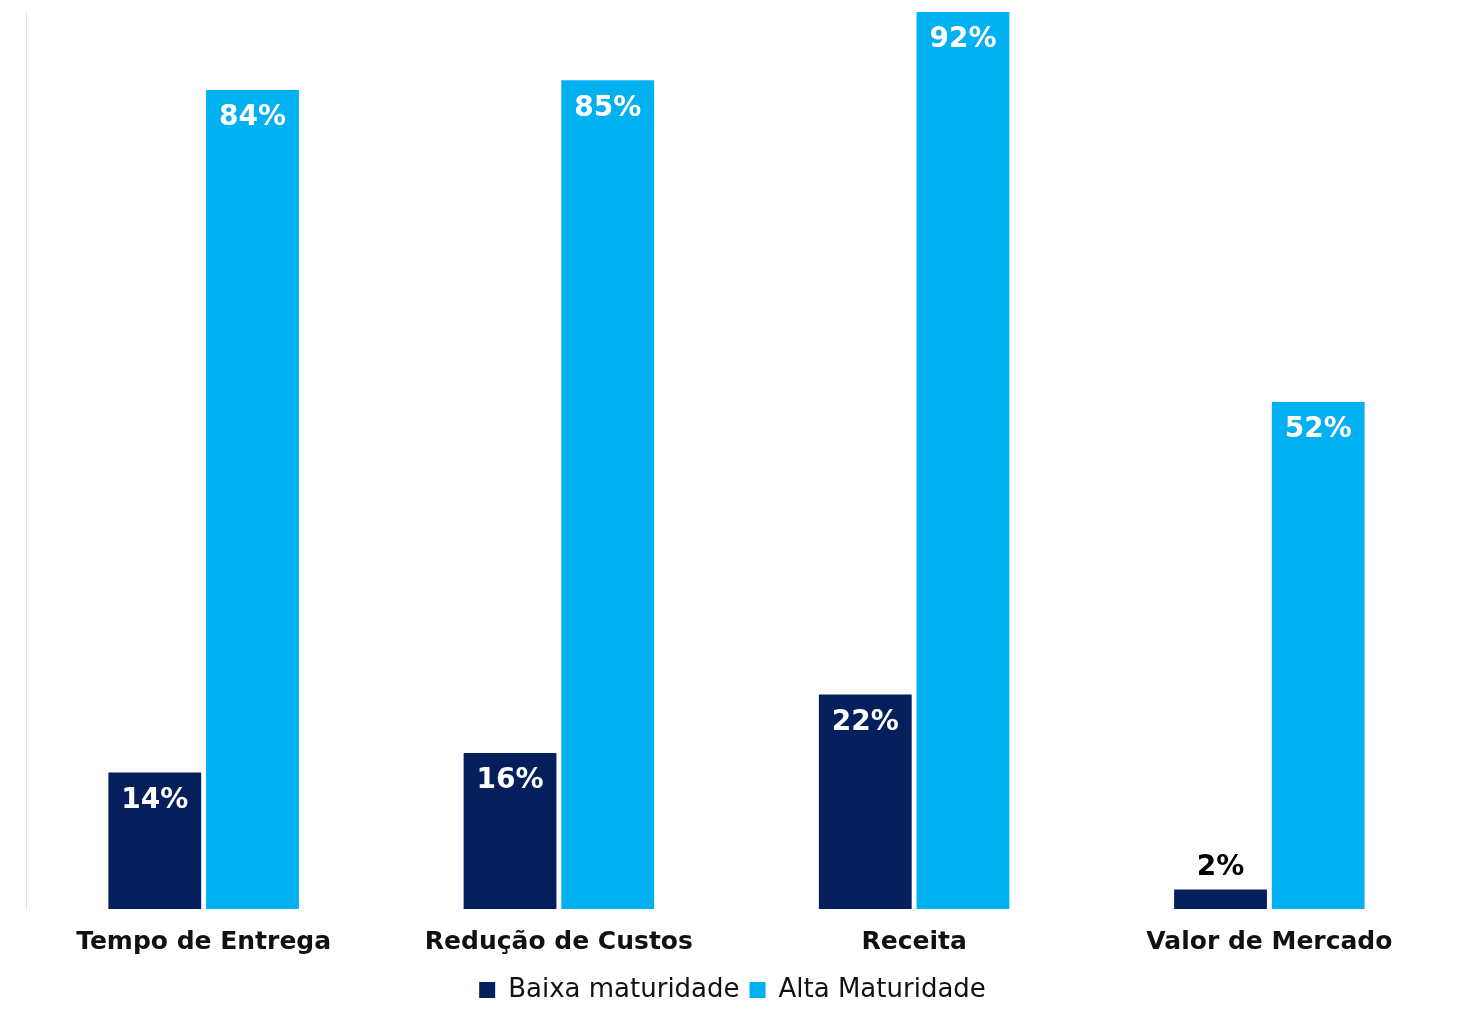  What do you see at coordinates (608, 106) in the screenshot?
I see `data-label: 85%` at bounding box center [608, 106].